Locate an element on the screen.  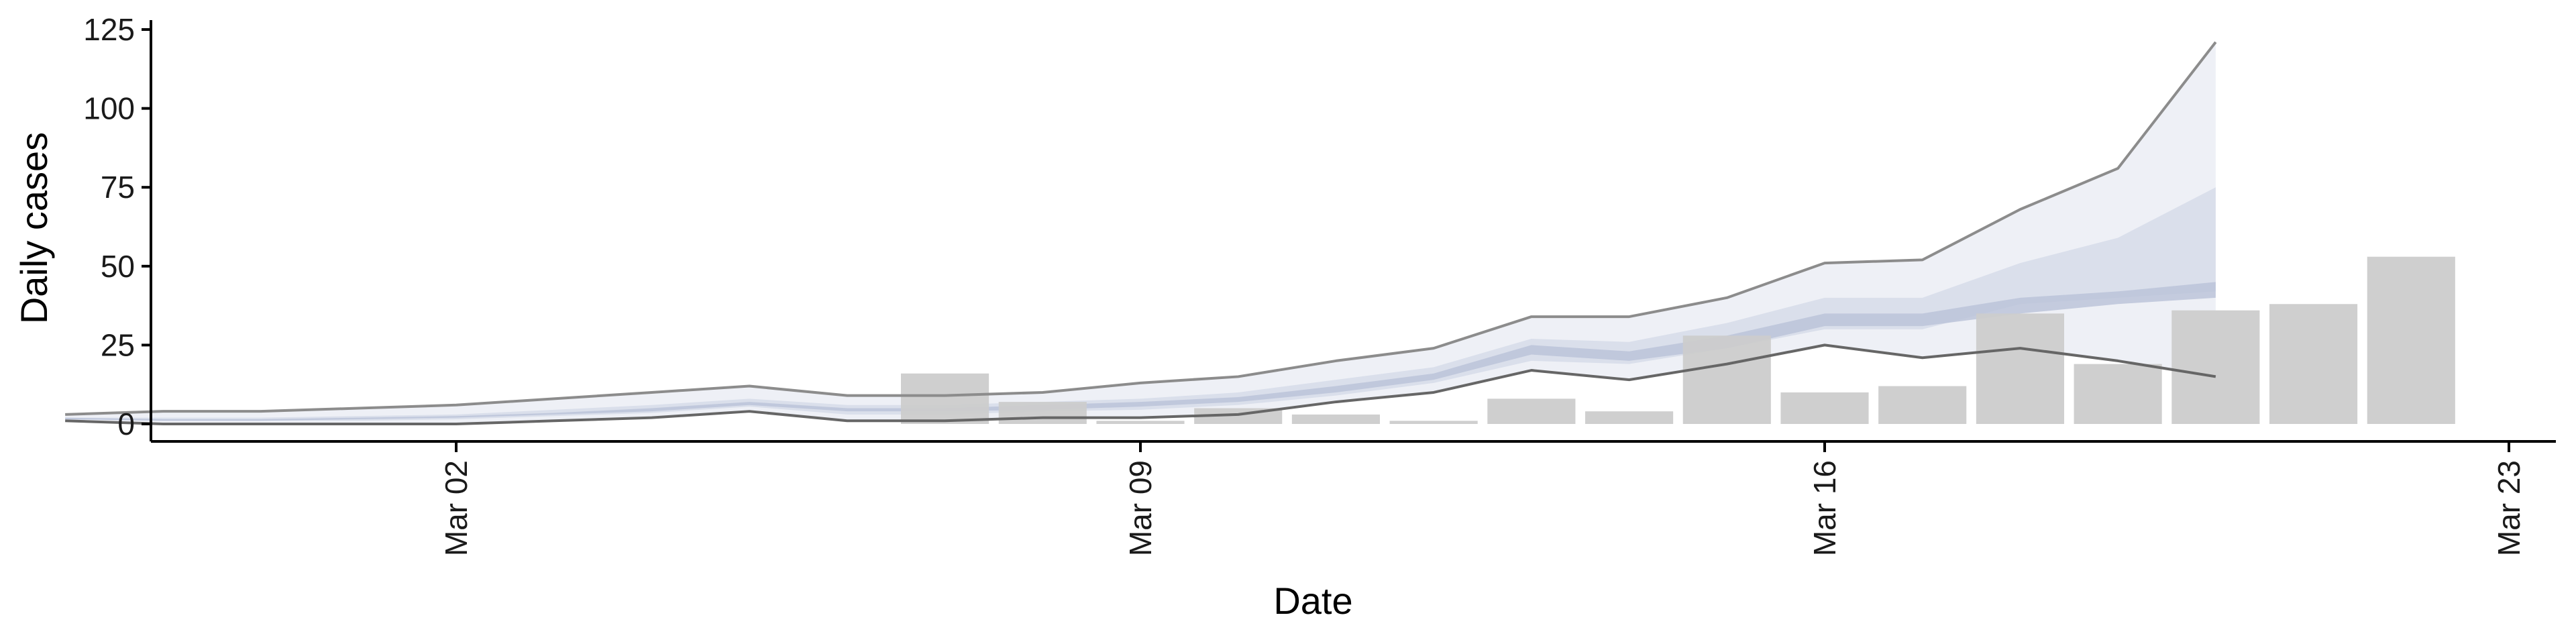
lower-bound-line is located at coordinates (1140, 384).